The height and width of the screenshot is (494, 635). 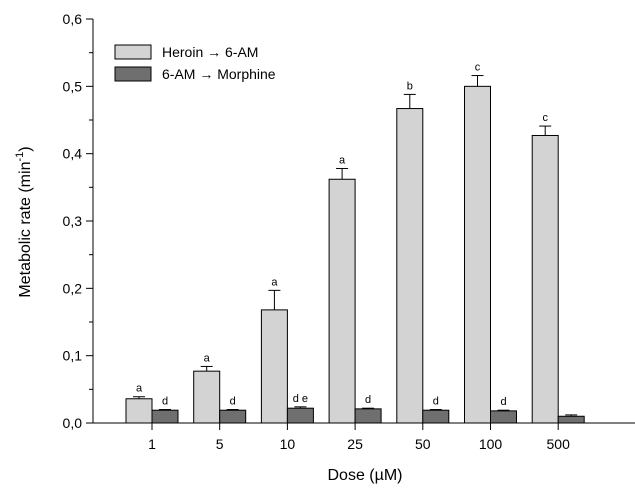 What do you see at coordinates (20, 157) in the screenshot?
I see `y-axis-label-superscript: -1` at bounding box center [20, 157].